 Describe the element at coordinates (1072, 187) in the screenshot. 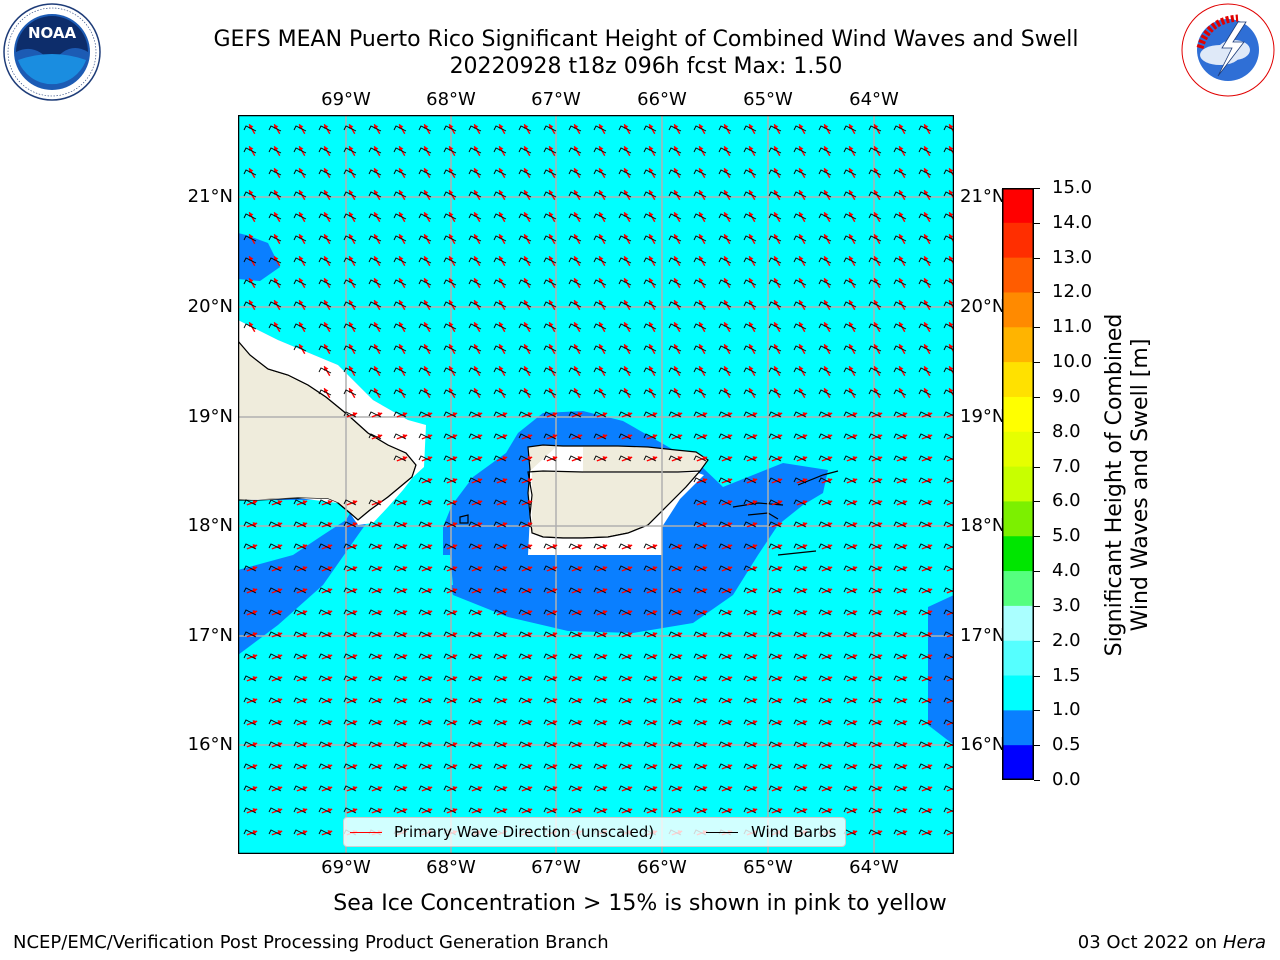

I see `colorbar-tick-label: 15.0` at that location.